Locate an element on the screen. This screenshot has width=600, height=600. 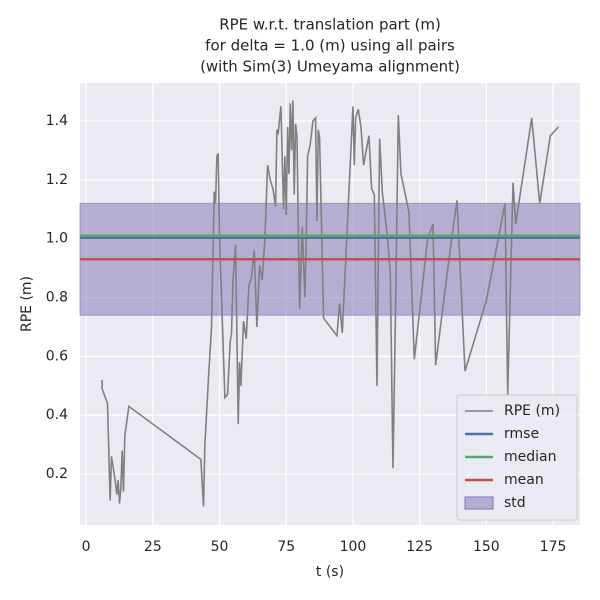
title-line: RPE w.r.t. translation part (m) is located at coordinates (330, 25).